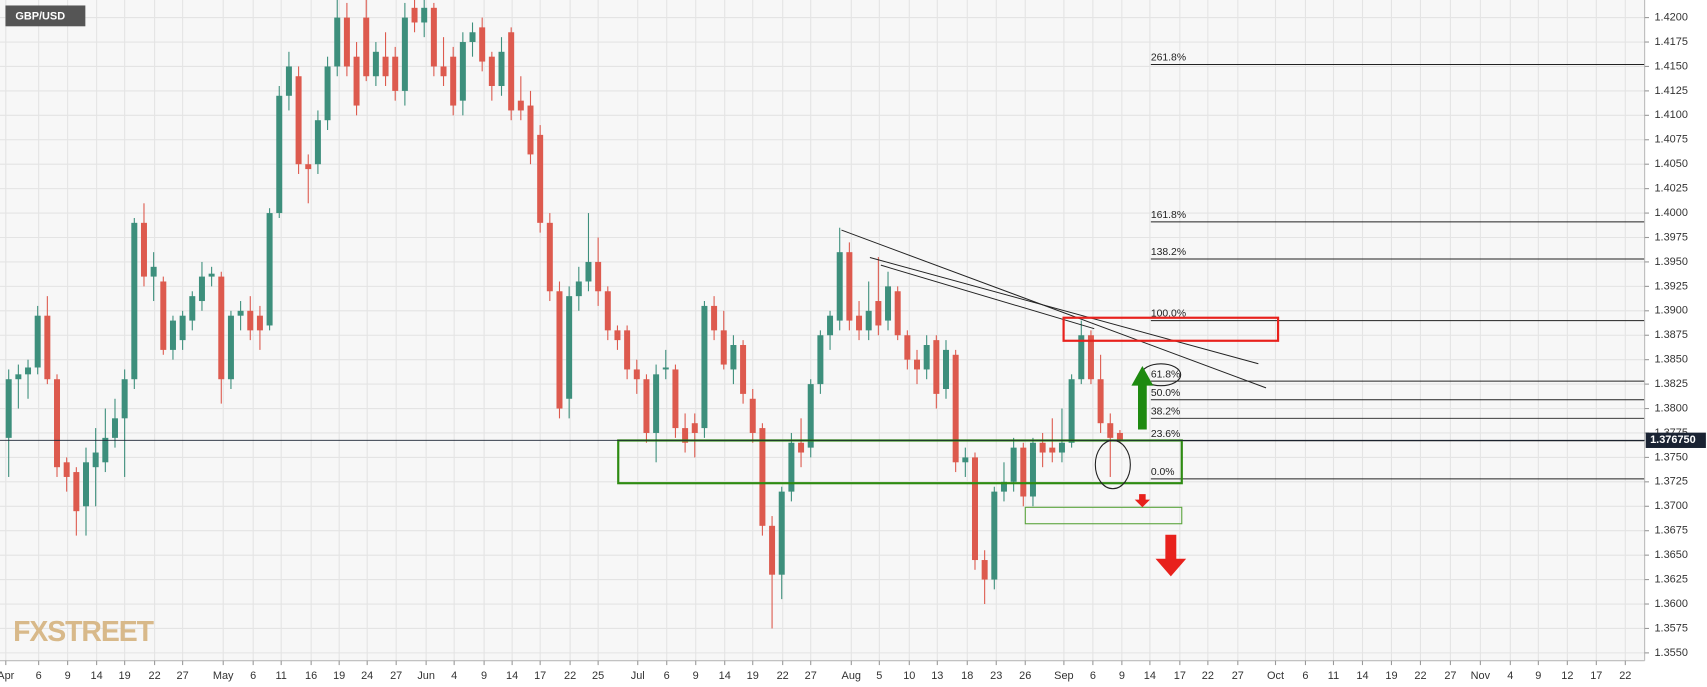  What do you see at coordinates (1567, 676) in the screenshot?
I see `x-tick-label: 12` at bounding box center [1567, 676].